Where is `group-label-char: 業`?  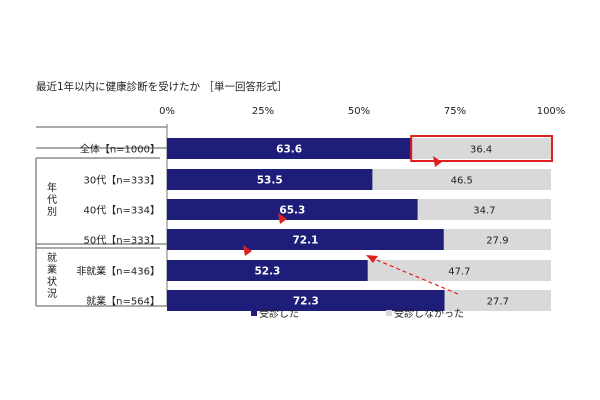 group-label-char: 業 is located at coordinates (52, 269).